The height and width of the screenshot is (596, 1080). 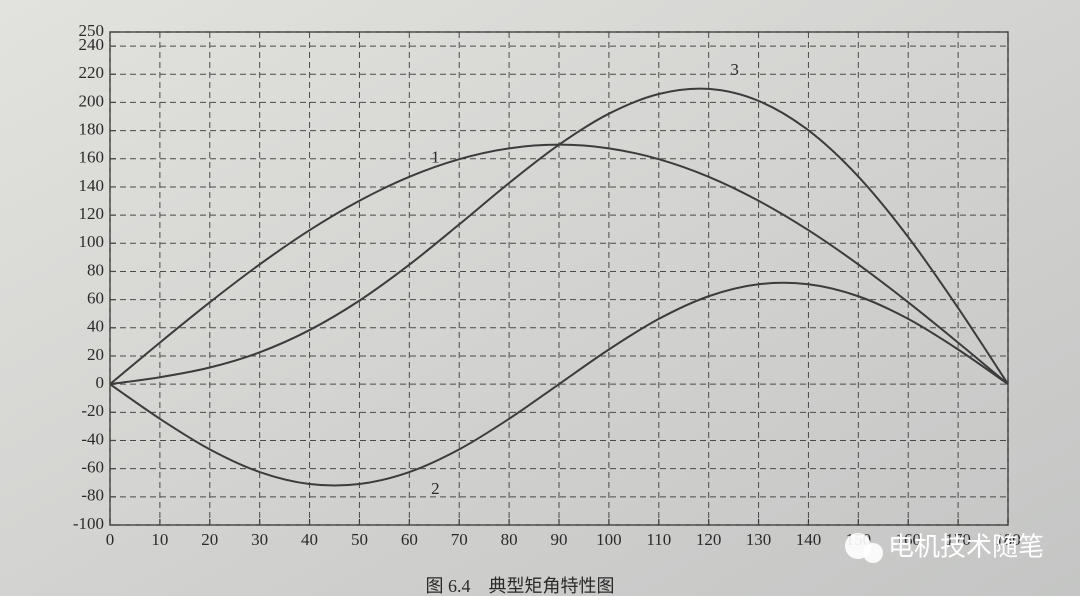 What do you see at coordinates (92, 157) in the screenshot?
I see `y-tick-label: 160` at bounding box center [92, 157].